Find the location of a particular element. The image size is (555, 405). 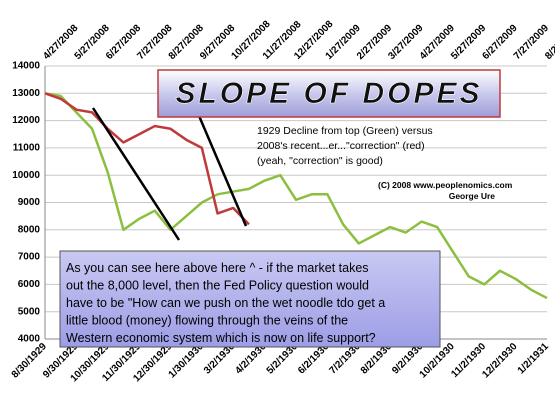

y-tick-label: 12000 is located at coordinates (26, 120).